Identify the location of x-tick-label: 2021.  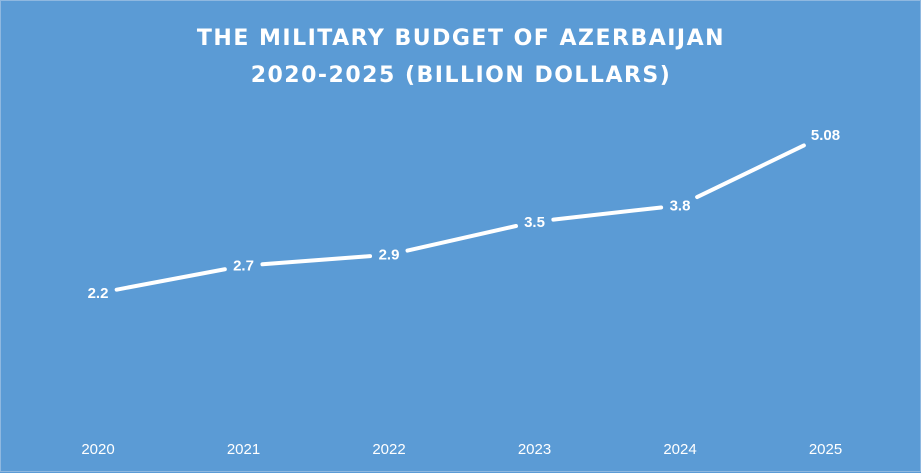
(243, 449).